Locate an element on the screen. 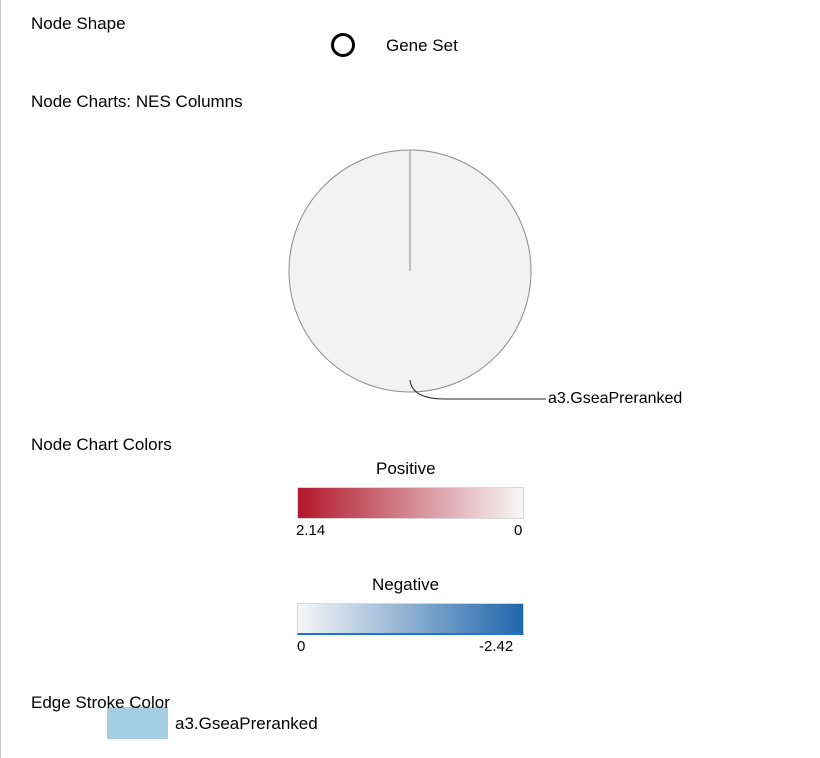  node-shape-label: Gene Set is located at coordinates (422, 45).